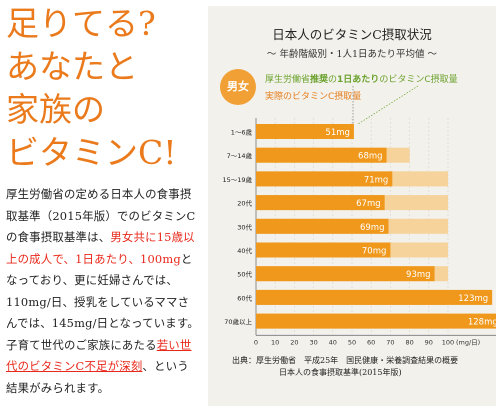 The image size is (500, 410). Describe the element at coordinates (429, 342) in the screenshot. I see `x-tick-label: 90` at that location.